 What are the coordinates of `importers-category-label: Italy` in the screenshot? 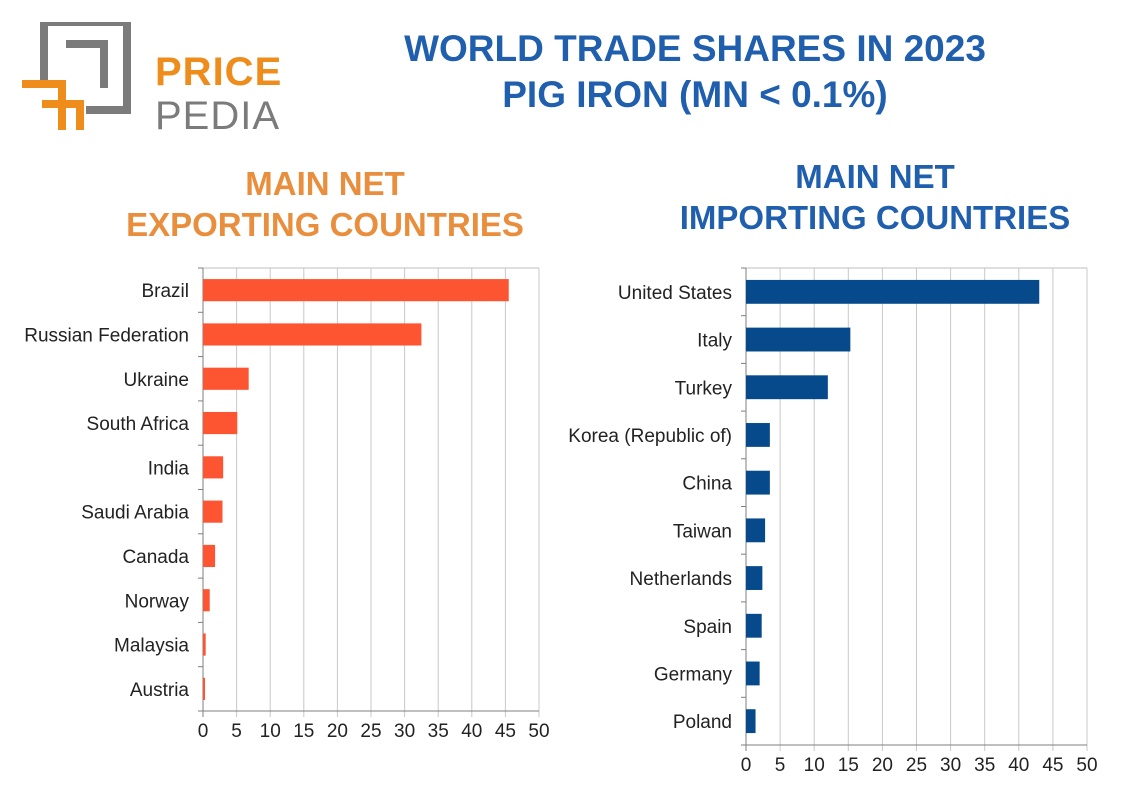 It's located at (714, 341).